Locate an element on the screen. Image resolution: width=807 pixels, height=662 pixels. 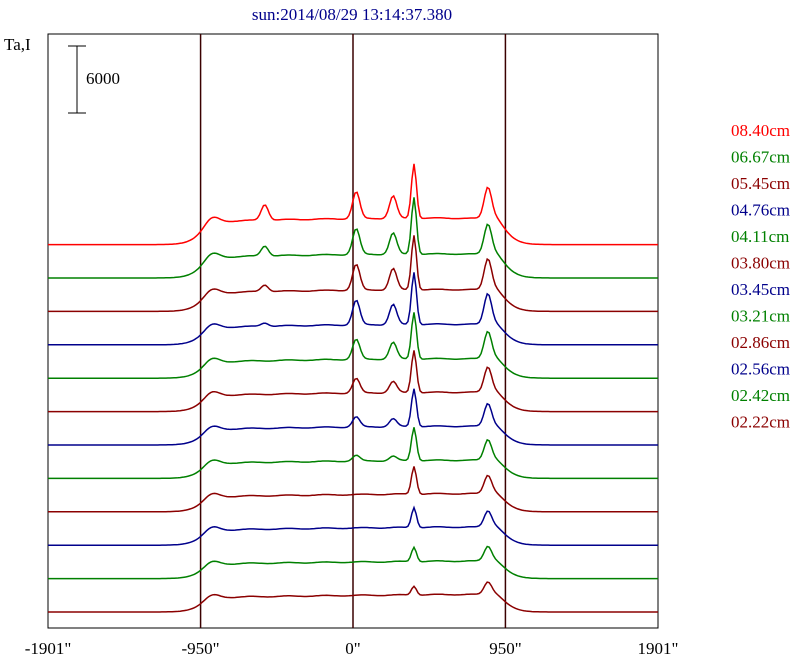
legend-item-03.80cm: 03.80cm is located at coordinates (760, 263).